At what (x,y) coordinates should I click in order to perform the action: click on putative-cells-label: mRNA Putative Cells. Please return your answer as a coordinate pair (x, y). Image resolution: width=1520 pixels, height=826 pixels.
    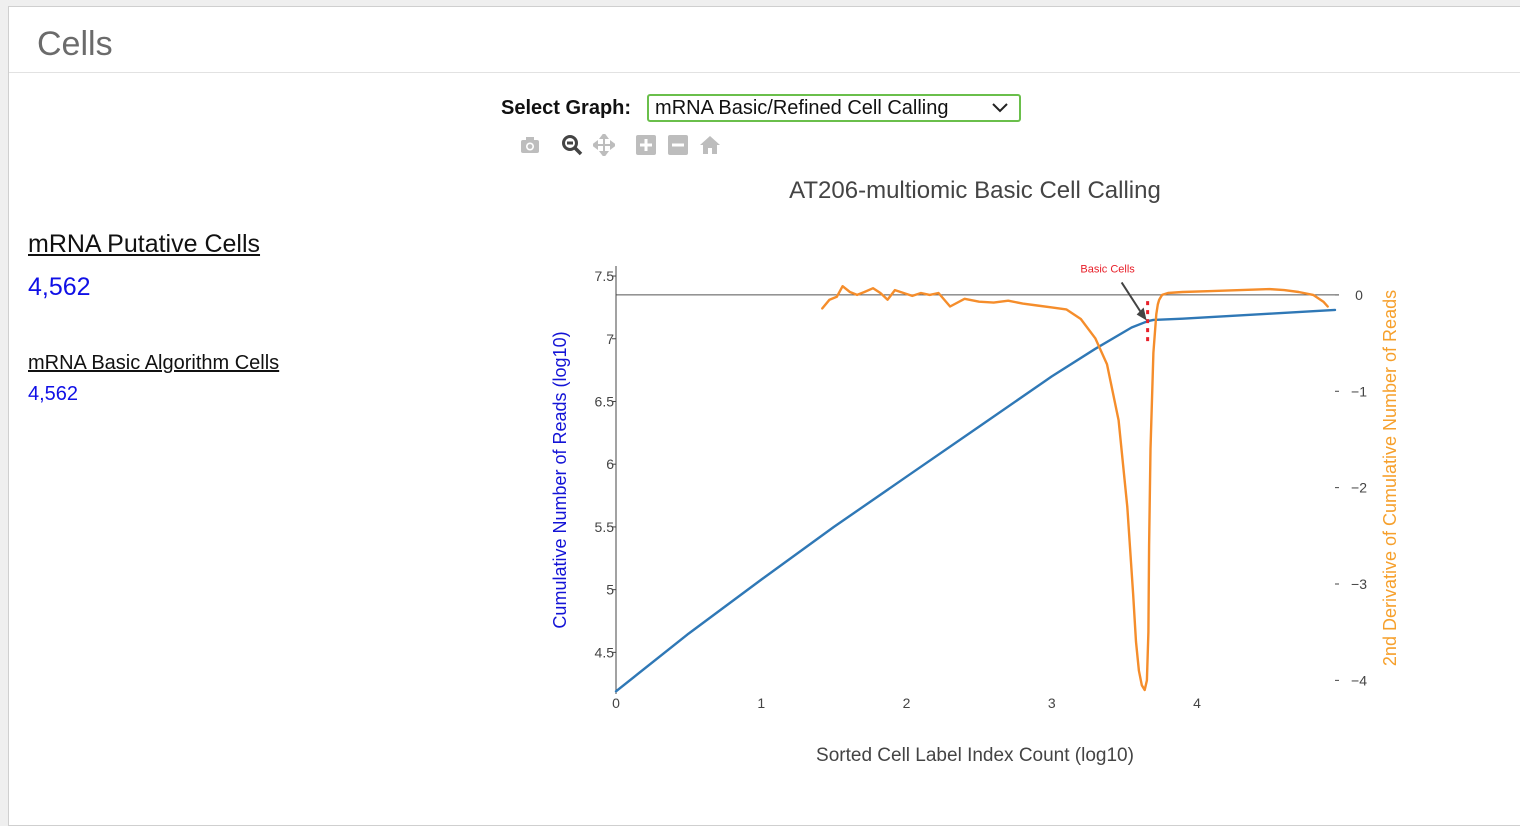
    Looking at the image, I should click on (144, 244).